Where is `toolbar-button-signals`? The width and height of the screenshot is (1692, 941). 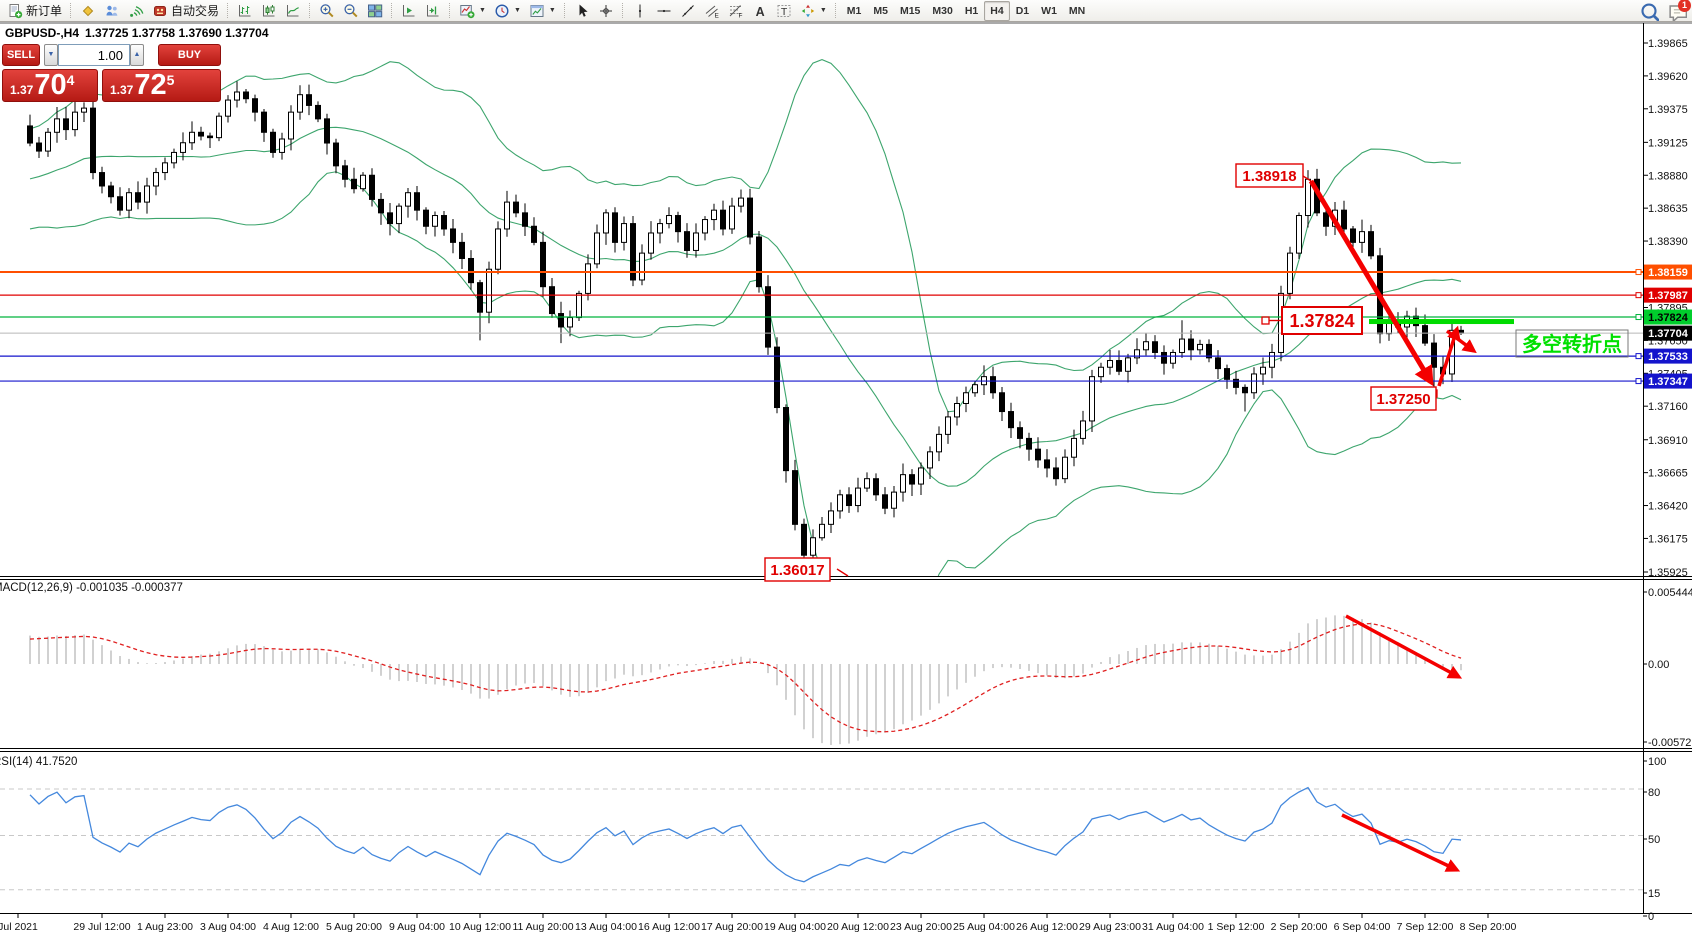 toolbar-button-signals is located at coordinates (136, 11).